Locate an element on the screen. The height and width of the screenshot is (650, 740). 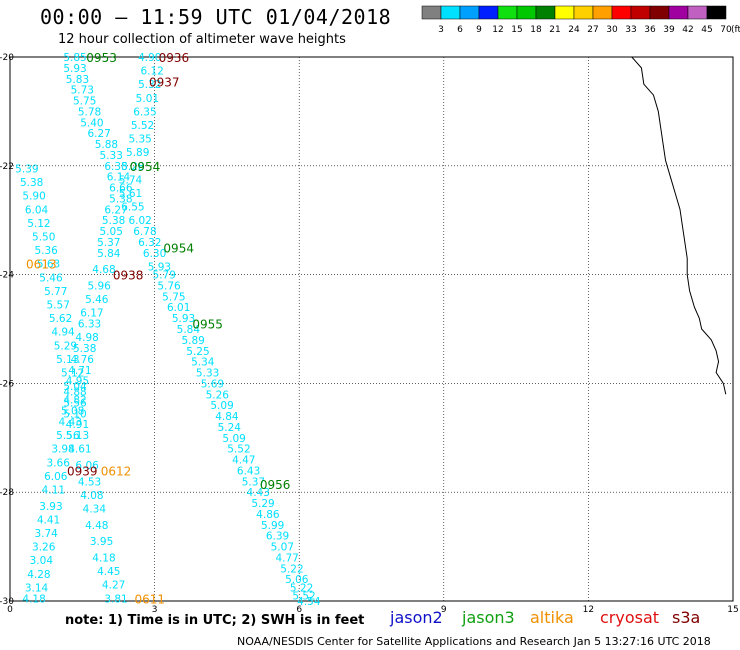
wave-height-value: 6.66 is located at coordinates (121, 189).